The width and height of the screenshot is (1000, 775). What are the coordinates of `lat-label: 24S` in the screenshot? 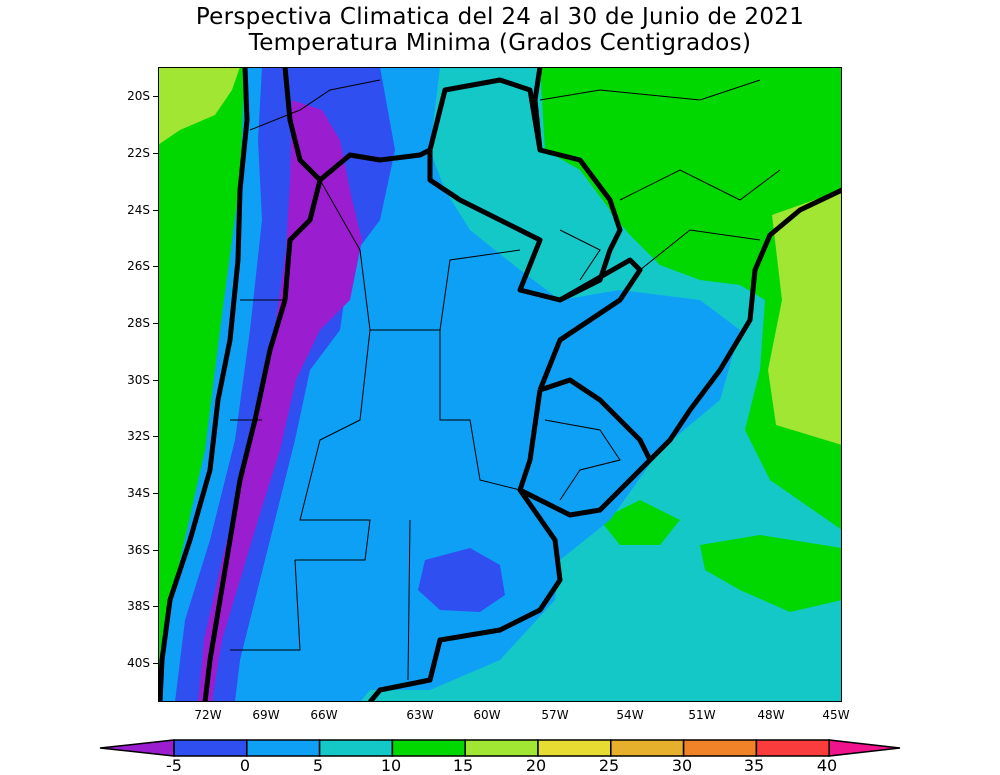 It's located at (139, 210).